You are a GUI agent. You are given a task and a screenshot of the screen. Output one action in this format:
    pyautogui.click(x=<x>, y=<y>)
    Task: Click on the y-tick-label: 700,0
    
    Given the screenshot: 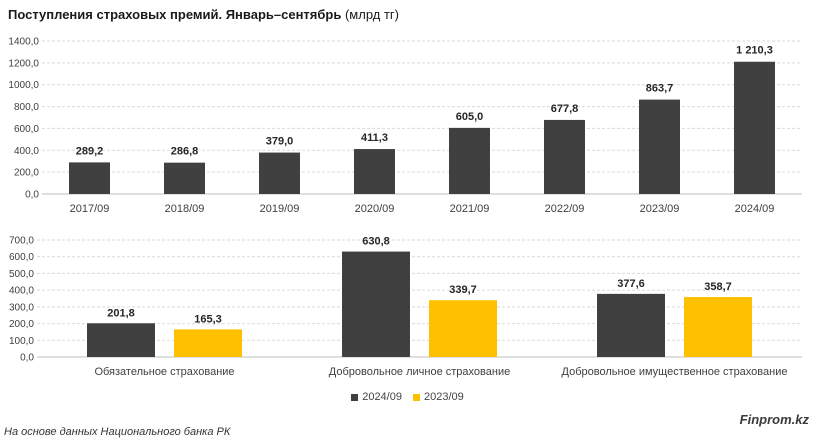 What is the action you would take?
    pyautogui.click(x=21, y=241)
    